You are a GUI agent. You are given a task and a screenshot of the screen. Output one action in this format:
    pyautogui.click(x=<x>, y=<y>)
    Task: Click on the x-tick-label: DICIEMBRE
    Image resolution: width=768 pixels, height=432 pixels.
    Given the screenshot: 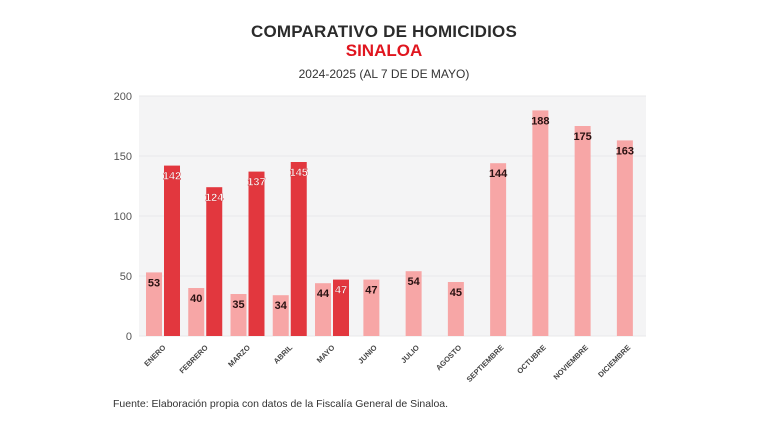 What is the action you would take?
    pyautogui.click(x=614, y=361)
    